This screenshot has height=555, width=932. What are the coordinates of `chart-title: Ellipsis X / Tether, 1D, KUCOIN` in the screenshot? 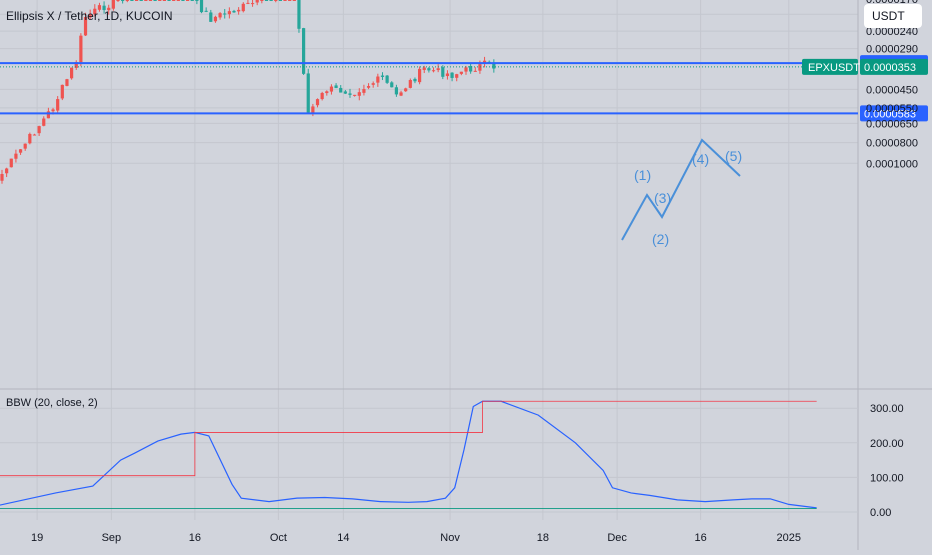 It's located at (89, 16).